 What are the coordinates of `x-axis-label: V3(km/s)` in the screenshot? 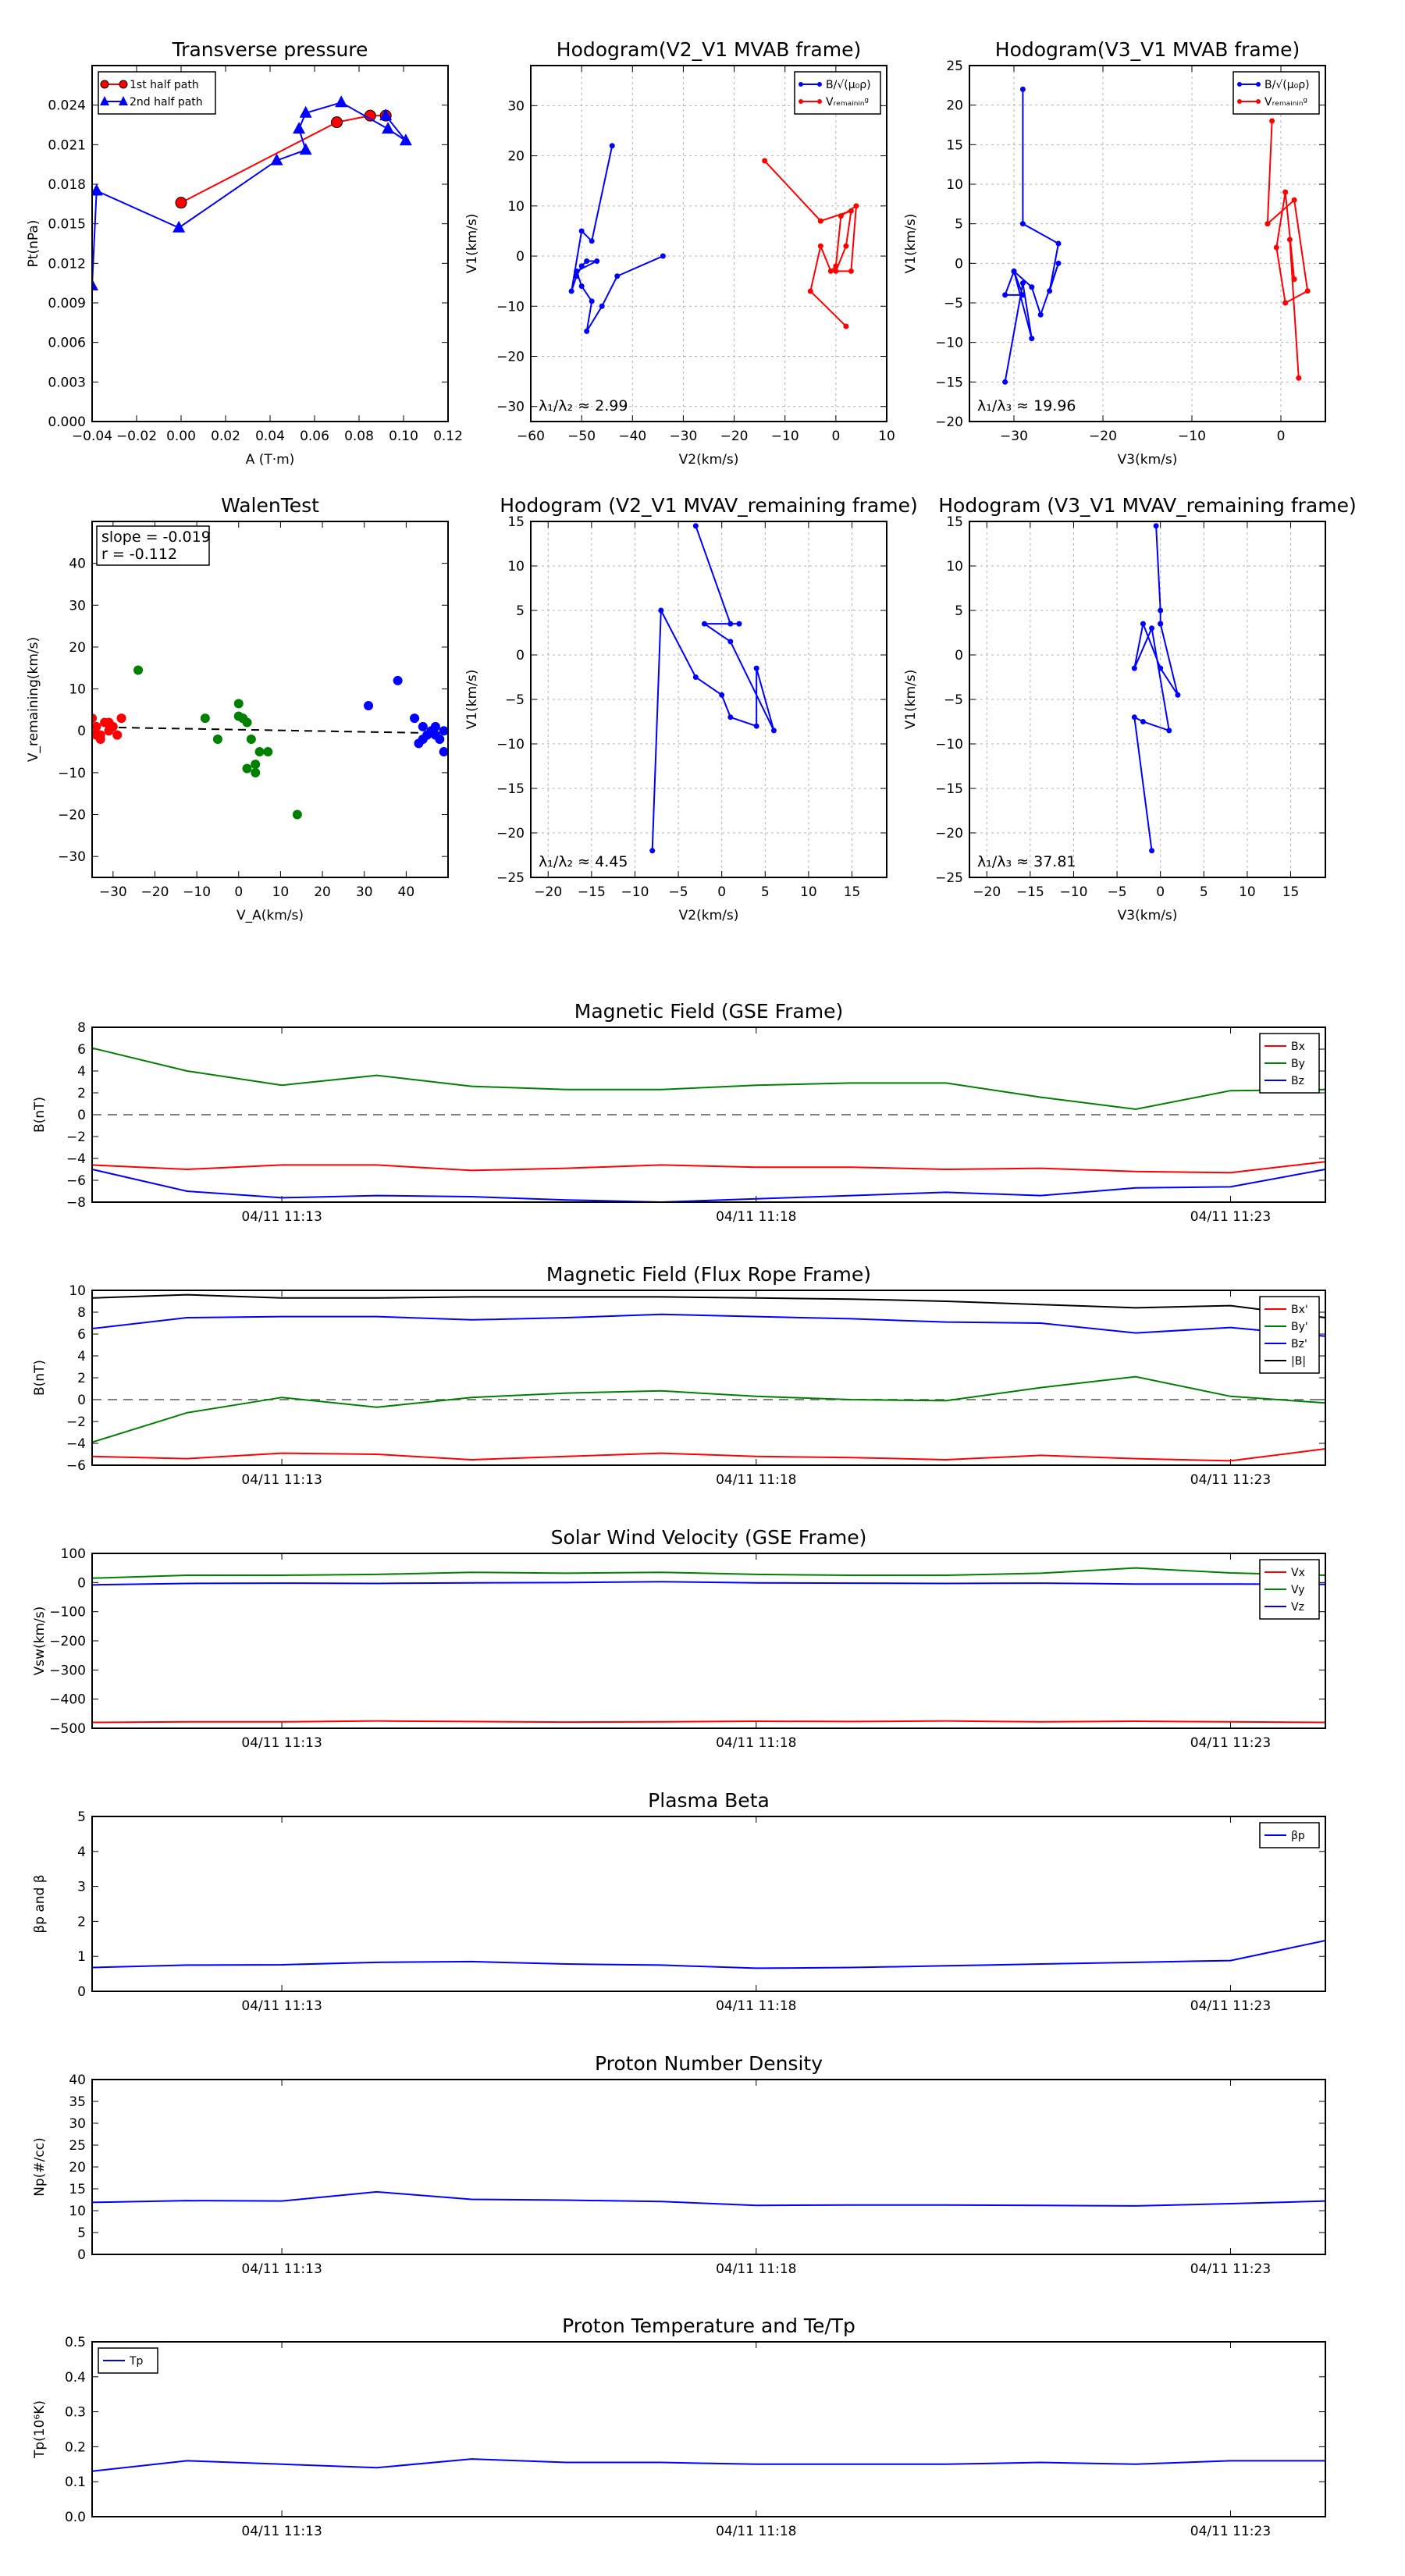 It's located at (1148, 915).